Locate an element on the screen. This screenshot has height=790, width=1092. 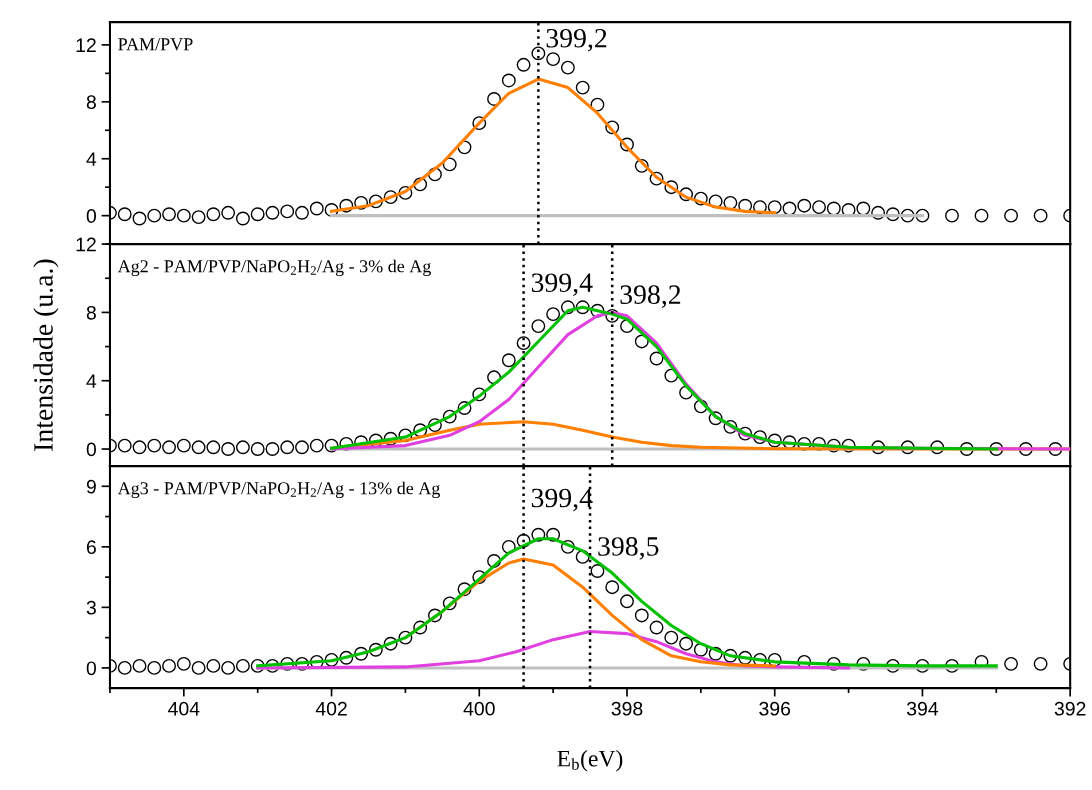
annotation: PAM/PVP is located at coordinates (155, 44).